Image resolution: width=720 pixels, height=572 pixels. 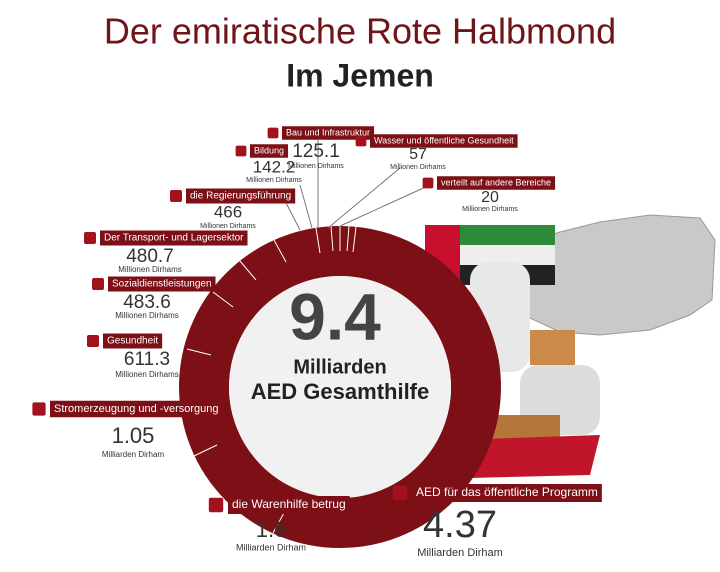 I want to click on item-label: verteilt auf andere Bereiche, so click(x=496, y=182).